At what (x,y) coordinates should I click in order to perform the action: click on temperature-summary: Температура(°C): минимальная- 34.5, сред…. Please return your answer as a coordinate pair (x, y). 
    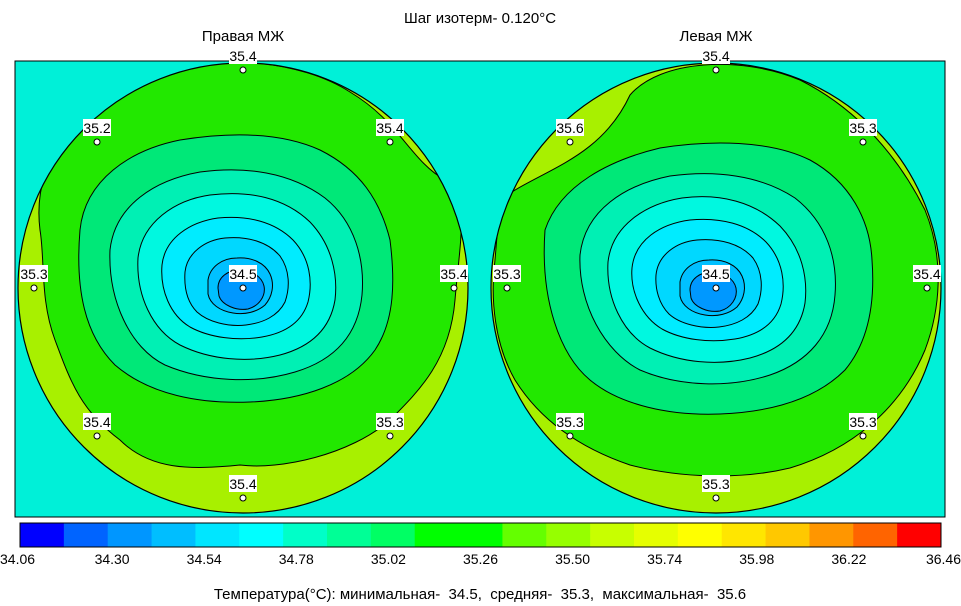
    Looking at the image, I should click on (480, 594).